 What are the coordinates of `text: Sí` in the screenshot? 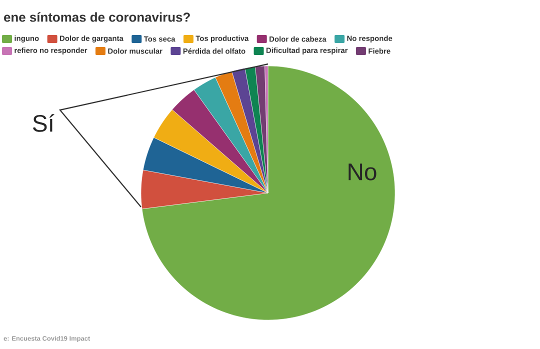 It's located at (43, 123).